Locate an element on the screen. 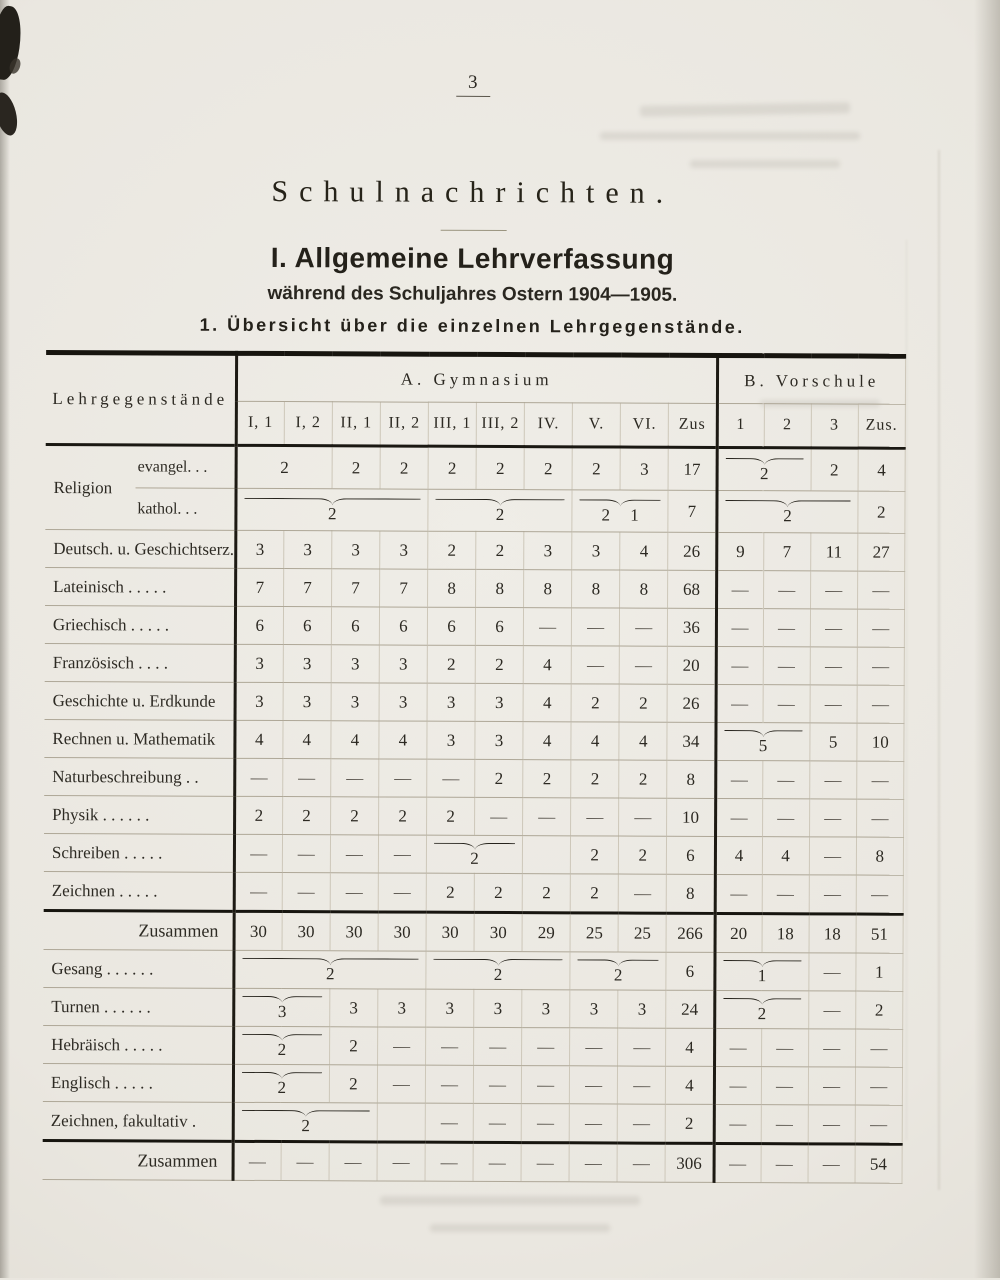 The image size is (1000, 1280). class-column-header: II, 2 is located at coordinates (404, 424).